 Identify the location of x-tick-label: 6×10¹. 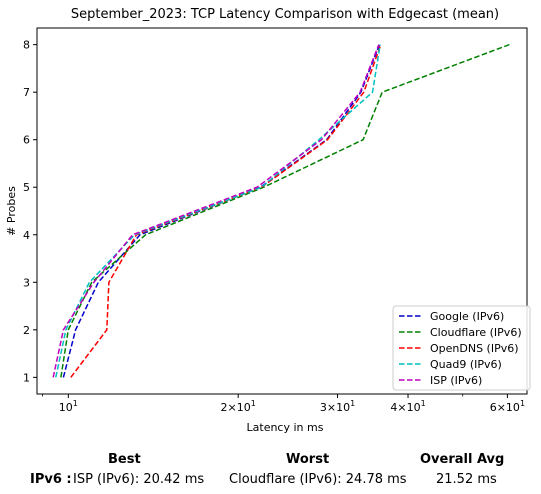
(507, 406).